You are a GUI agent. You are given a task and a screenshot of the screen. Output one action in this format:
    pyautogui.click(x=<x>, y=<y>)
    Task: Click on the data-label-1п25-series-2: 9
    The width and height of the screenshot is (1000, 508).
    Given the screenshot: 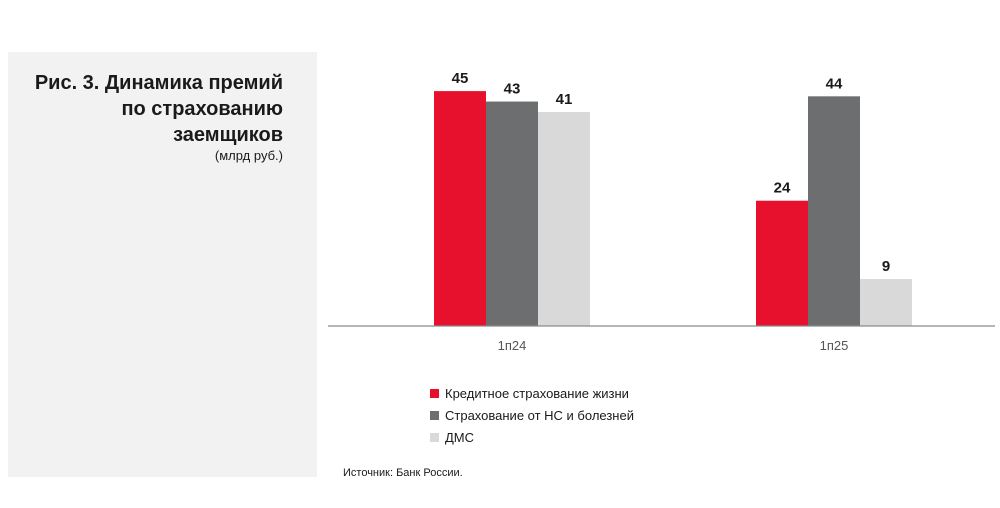 What is the action you would take?
    pyautogui.click(x=886, y=266)
    